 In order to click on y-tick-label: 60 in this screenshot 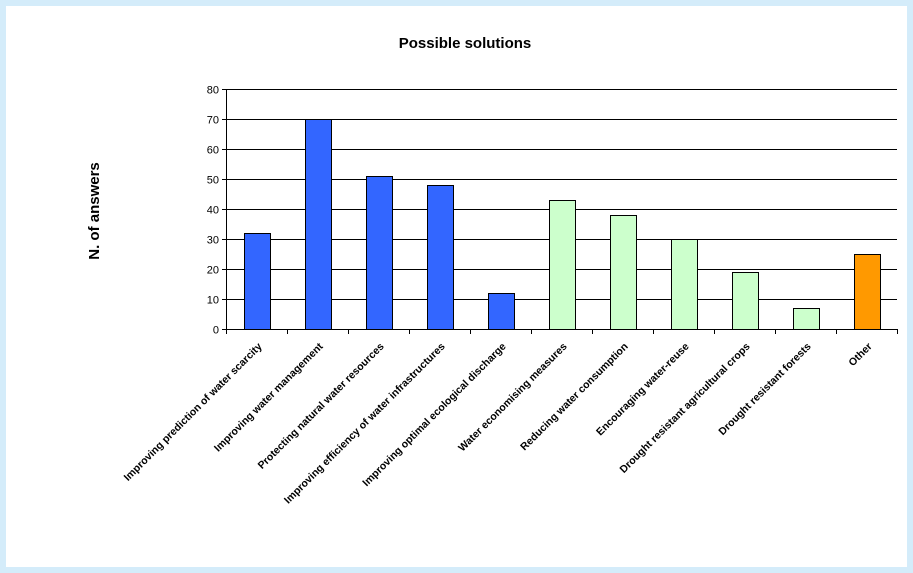, I will do `click(213, 151)`.